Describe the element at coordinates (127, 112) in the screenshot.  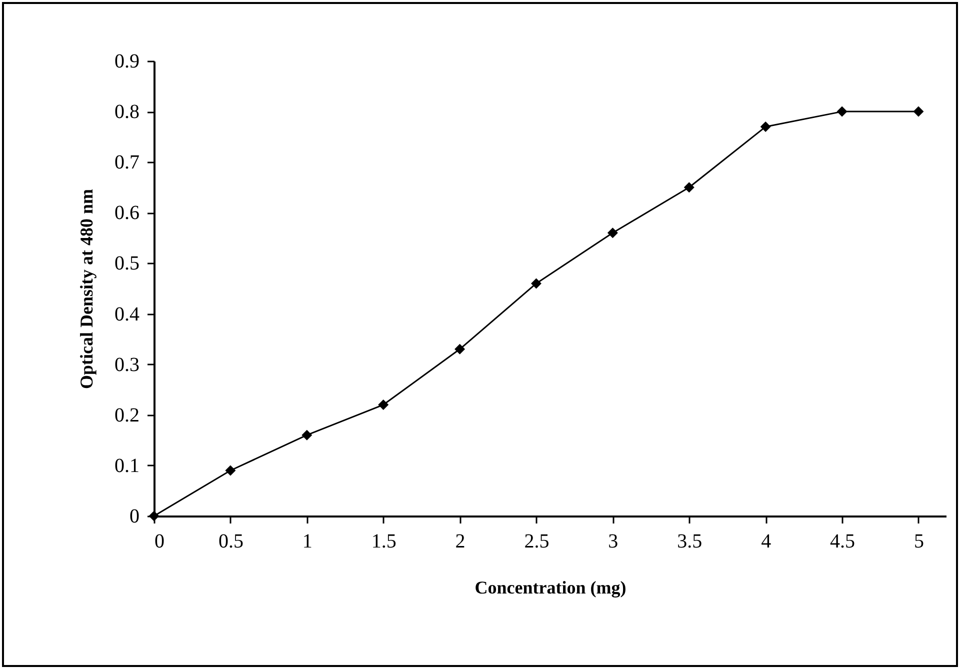
I see `y-tick-label: 0.8` at that location.